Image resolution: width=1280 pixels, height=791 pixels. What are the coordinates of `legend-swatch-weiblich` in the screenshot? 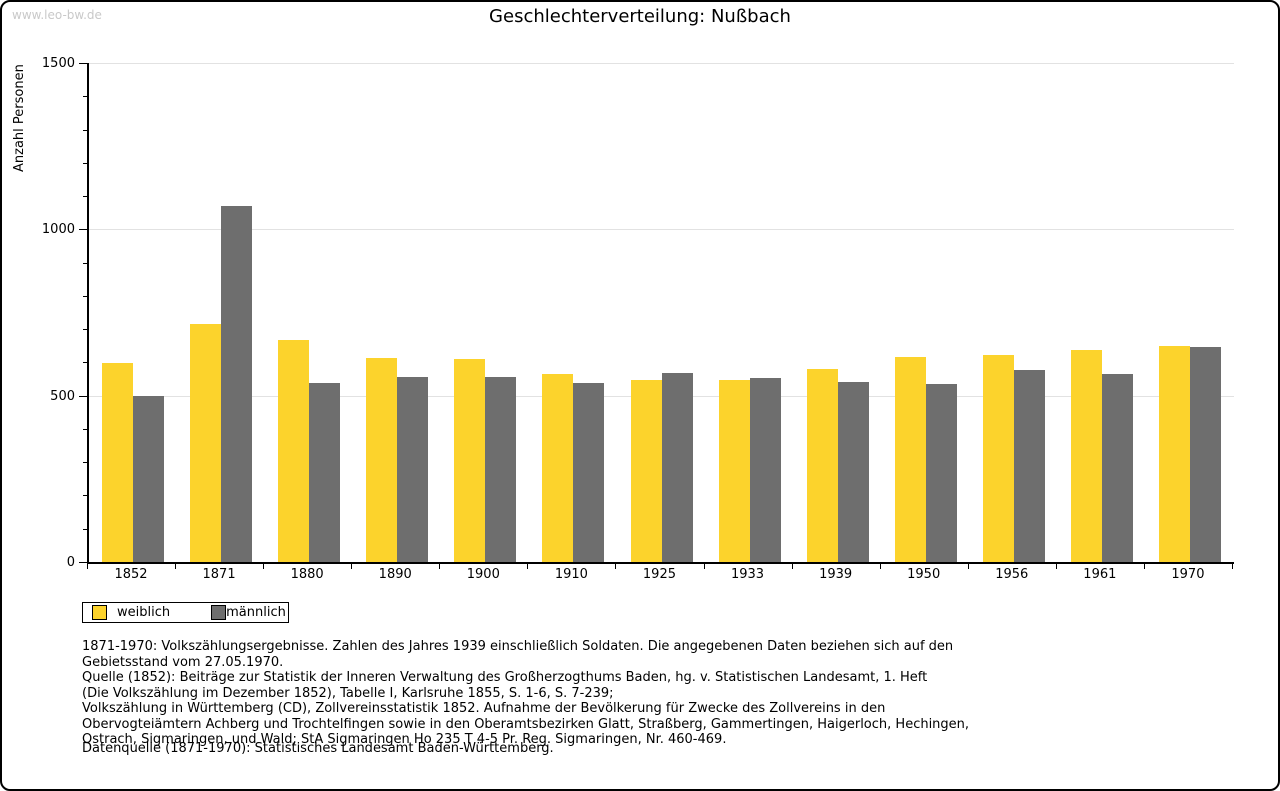 It's located at (99, 612).